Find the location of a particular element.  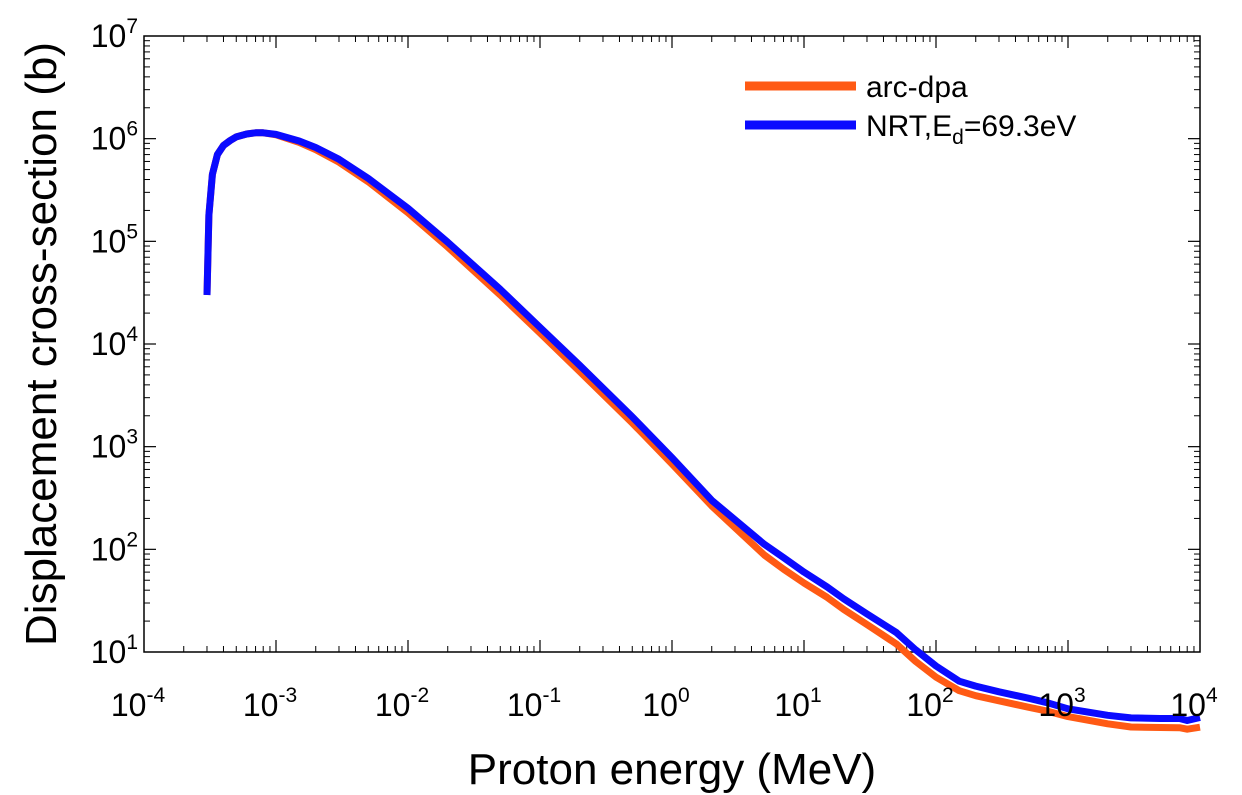

y-tick-label-exponent: 1 is located at coordinates (132, 642).